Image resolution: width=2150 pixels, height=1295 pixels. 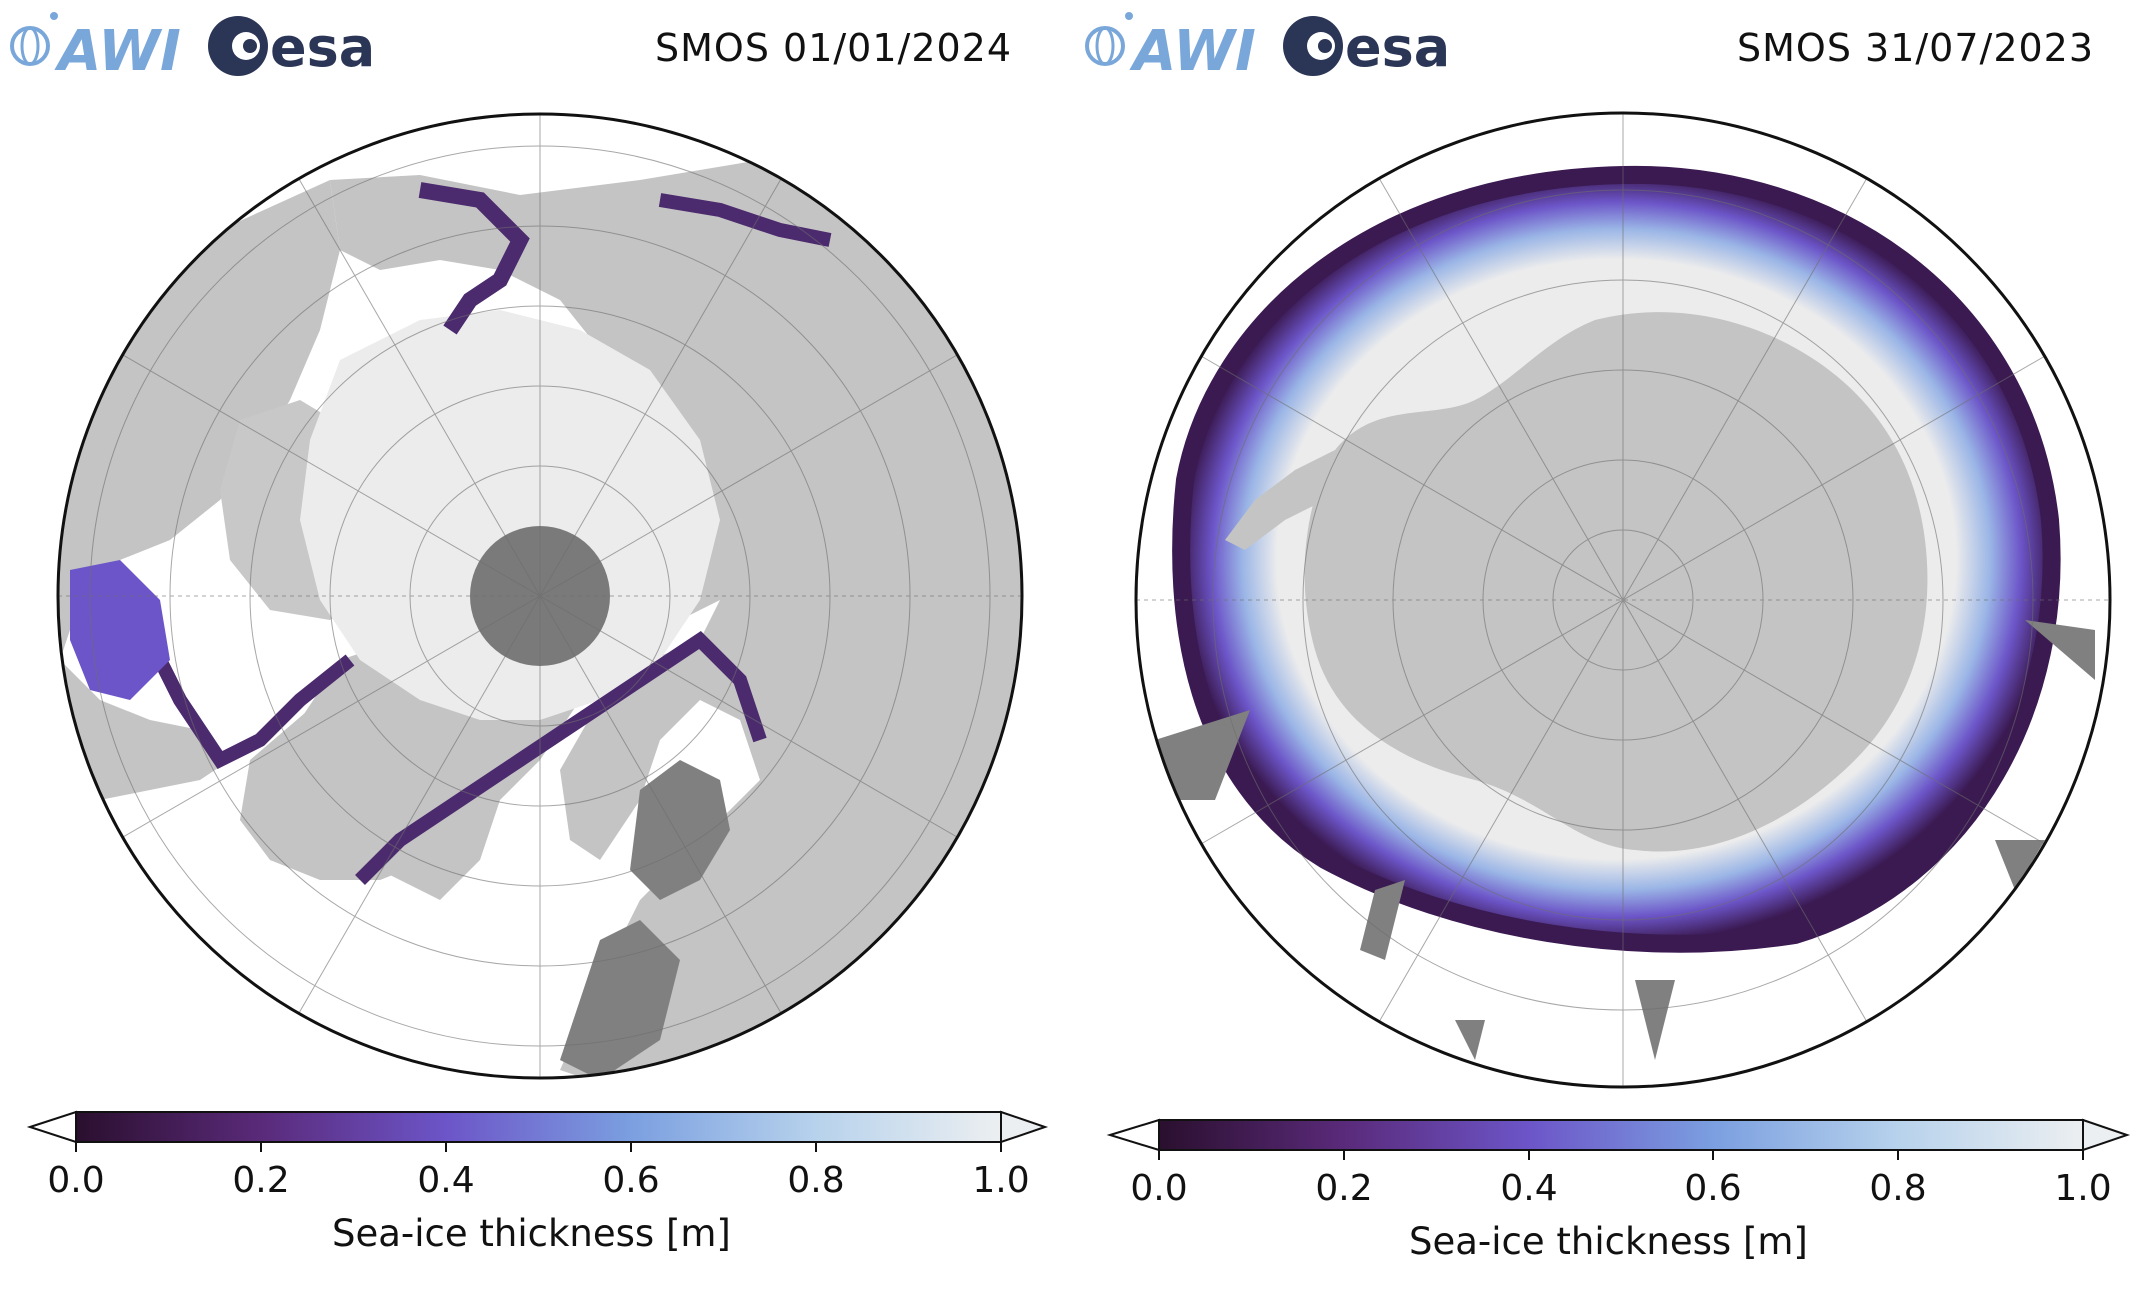 I want to click on australia-dark, so click(x=2060, y=650).